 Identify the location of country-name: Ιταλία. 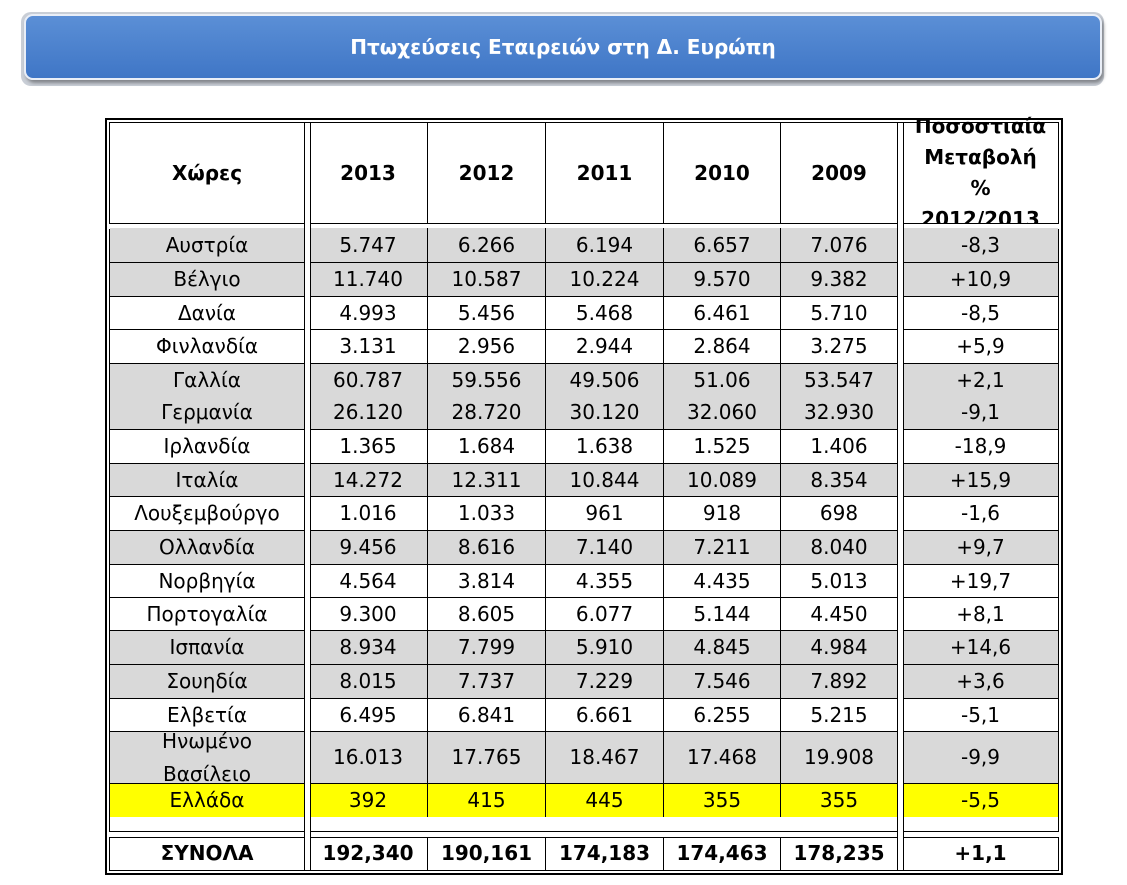
(207, 479).